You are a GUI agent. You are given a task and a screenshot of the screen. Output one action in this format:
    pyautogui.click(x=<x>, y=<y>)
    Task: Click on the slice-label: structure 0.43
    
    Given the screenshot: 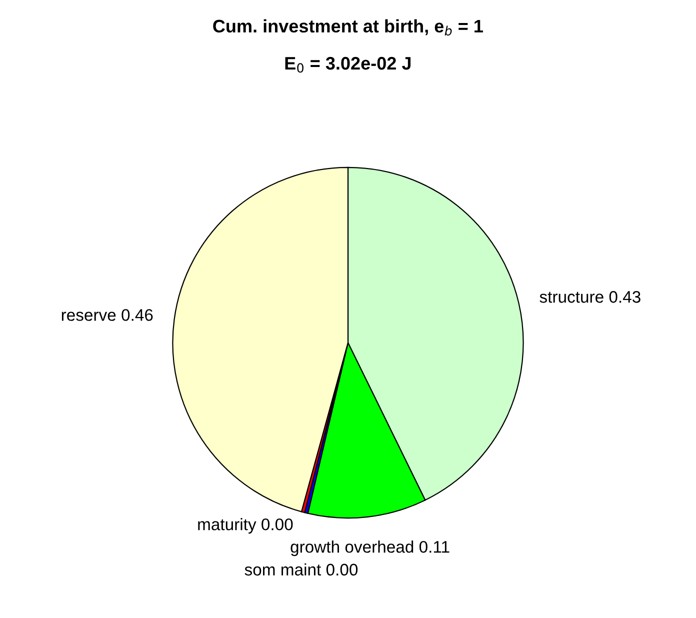 What is the action you would take?
    pyautogui.click(x=590, y=297)
    